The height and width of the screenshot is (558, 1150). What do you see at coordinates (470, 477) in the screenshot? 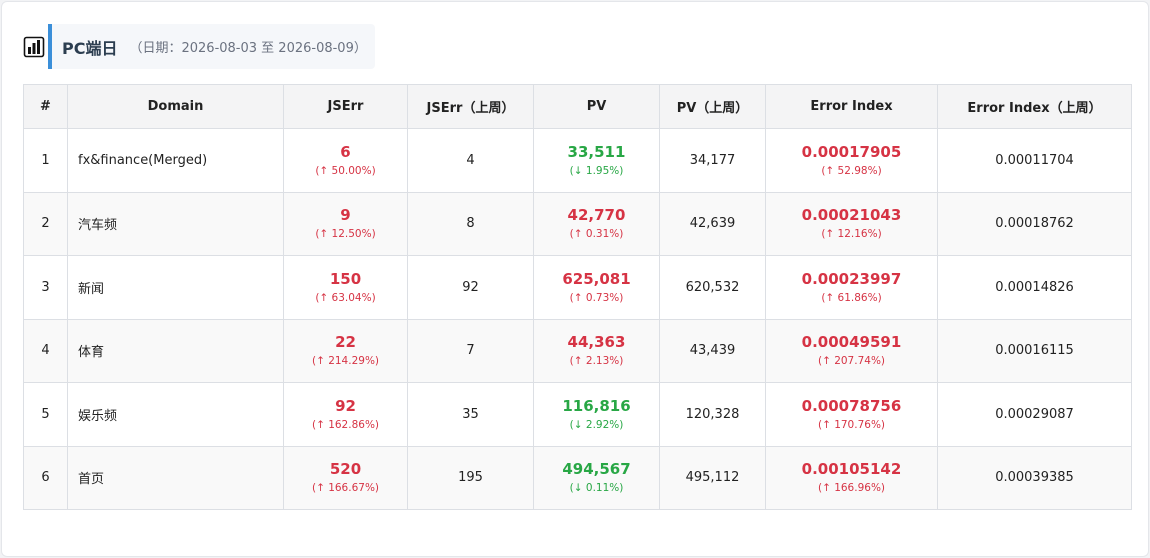
I see `jserr-prev-value: 195` at bounding box center [470, 477].